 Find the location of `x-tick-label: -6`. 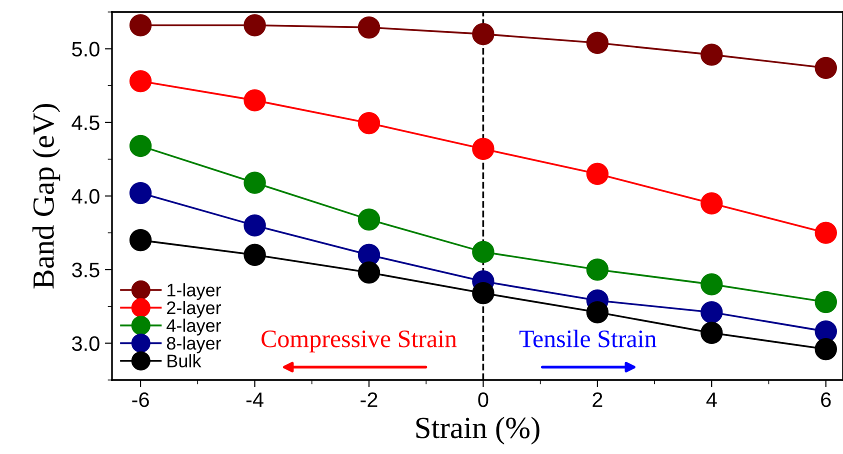

x-tick-label: -6 is located at coordinates (140, 400).